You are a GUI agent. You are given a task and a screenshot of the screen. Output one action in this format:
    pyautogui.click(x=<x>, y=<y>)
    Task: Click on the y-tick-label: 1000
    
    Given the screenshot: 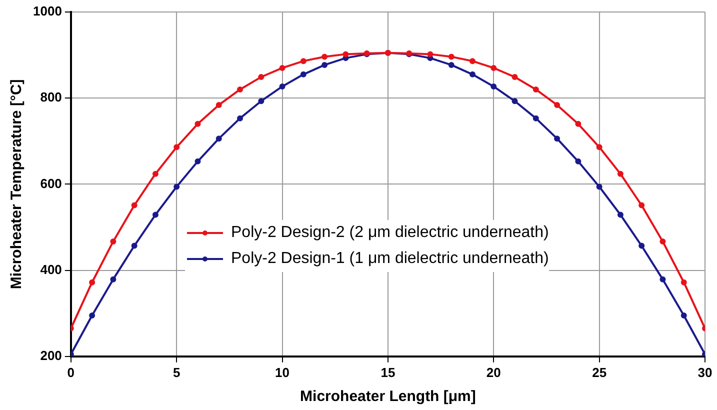 What is the action you would take?
    pyautogui.click(x=47, y=11)
    